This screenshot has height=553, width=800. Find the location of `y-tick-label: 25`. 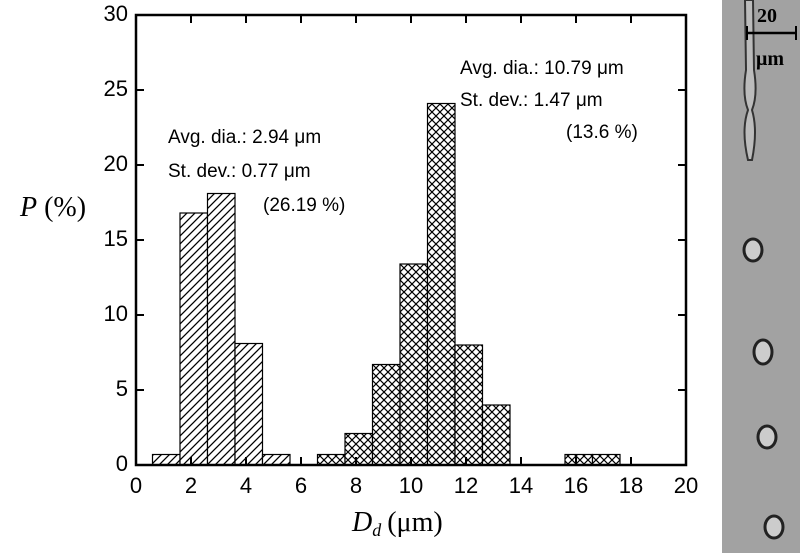

y-tick-label: 25 is located at coordinates (116, 88).